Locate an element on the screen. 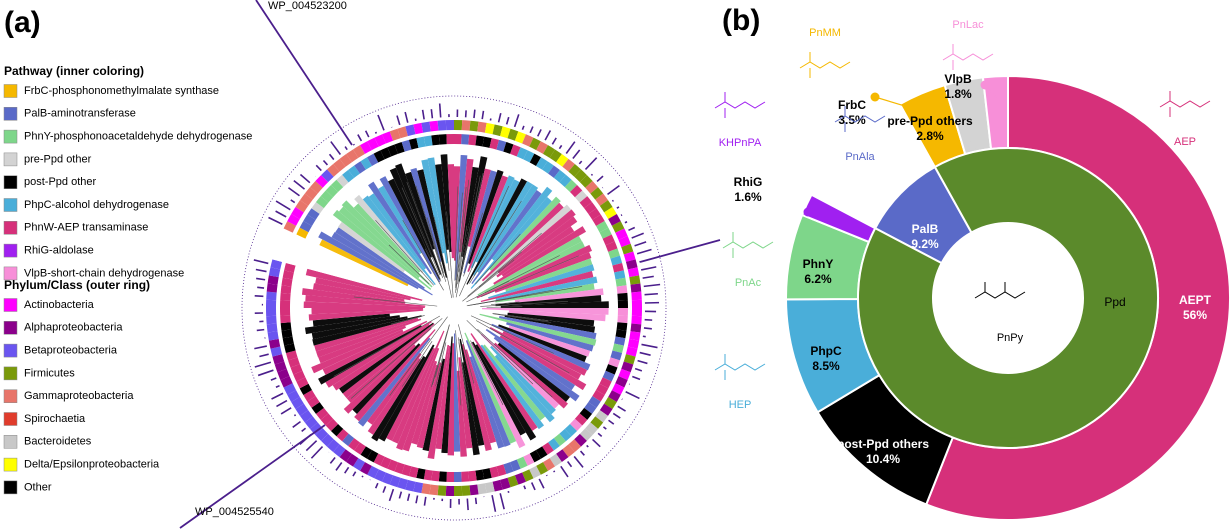 This screenshot has height=529, width=1230. segment-label: VlpB is located at coordinates (958, 79).